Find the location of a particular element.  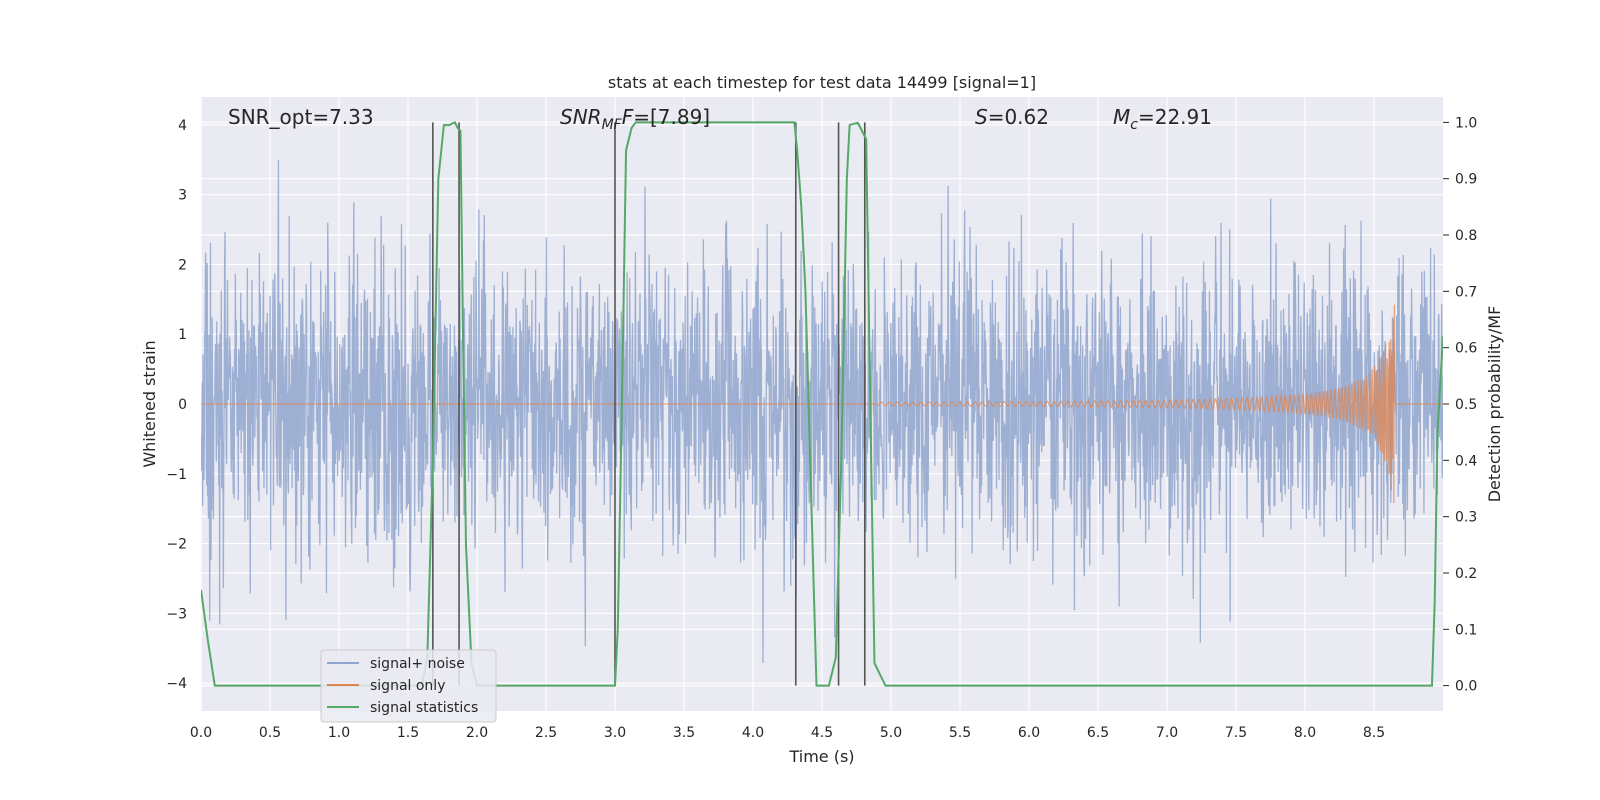

y2-axis-ticks: 1.0 0.9 0.8 0.7 0.6 0.5 0.4 0.3 0.2 0.1 0.0 is located at coordinates (1460, 405).